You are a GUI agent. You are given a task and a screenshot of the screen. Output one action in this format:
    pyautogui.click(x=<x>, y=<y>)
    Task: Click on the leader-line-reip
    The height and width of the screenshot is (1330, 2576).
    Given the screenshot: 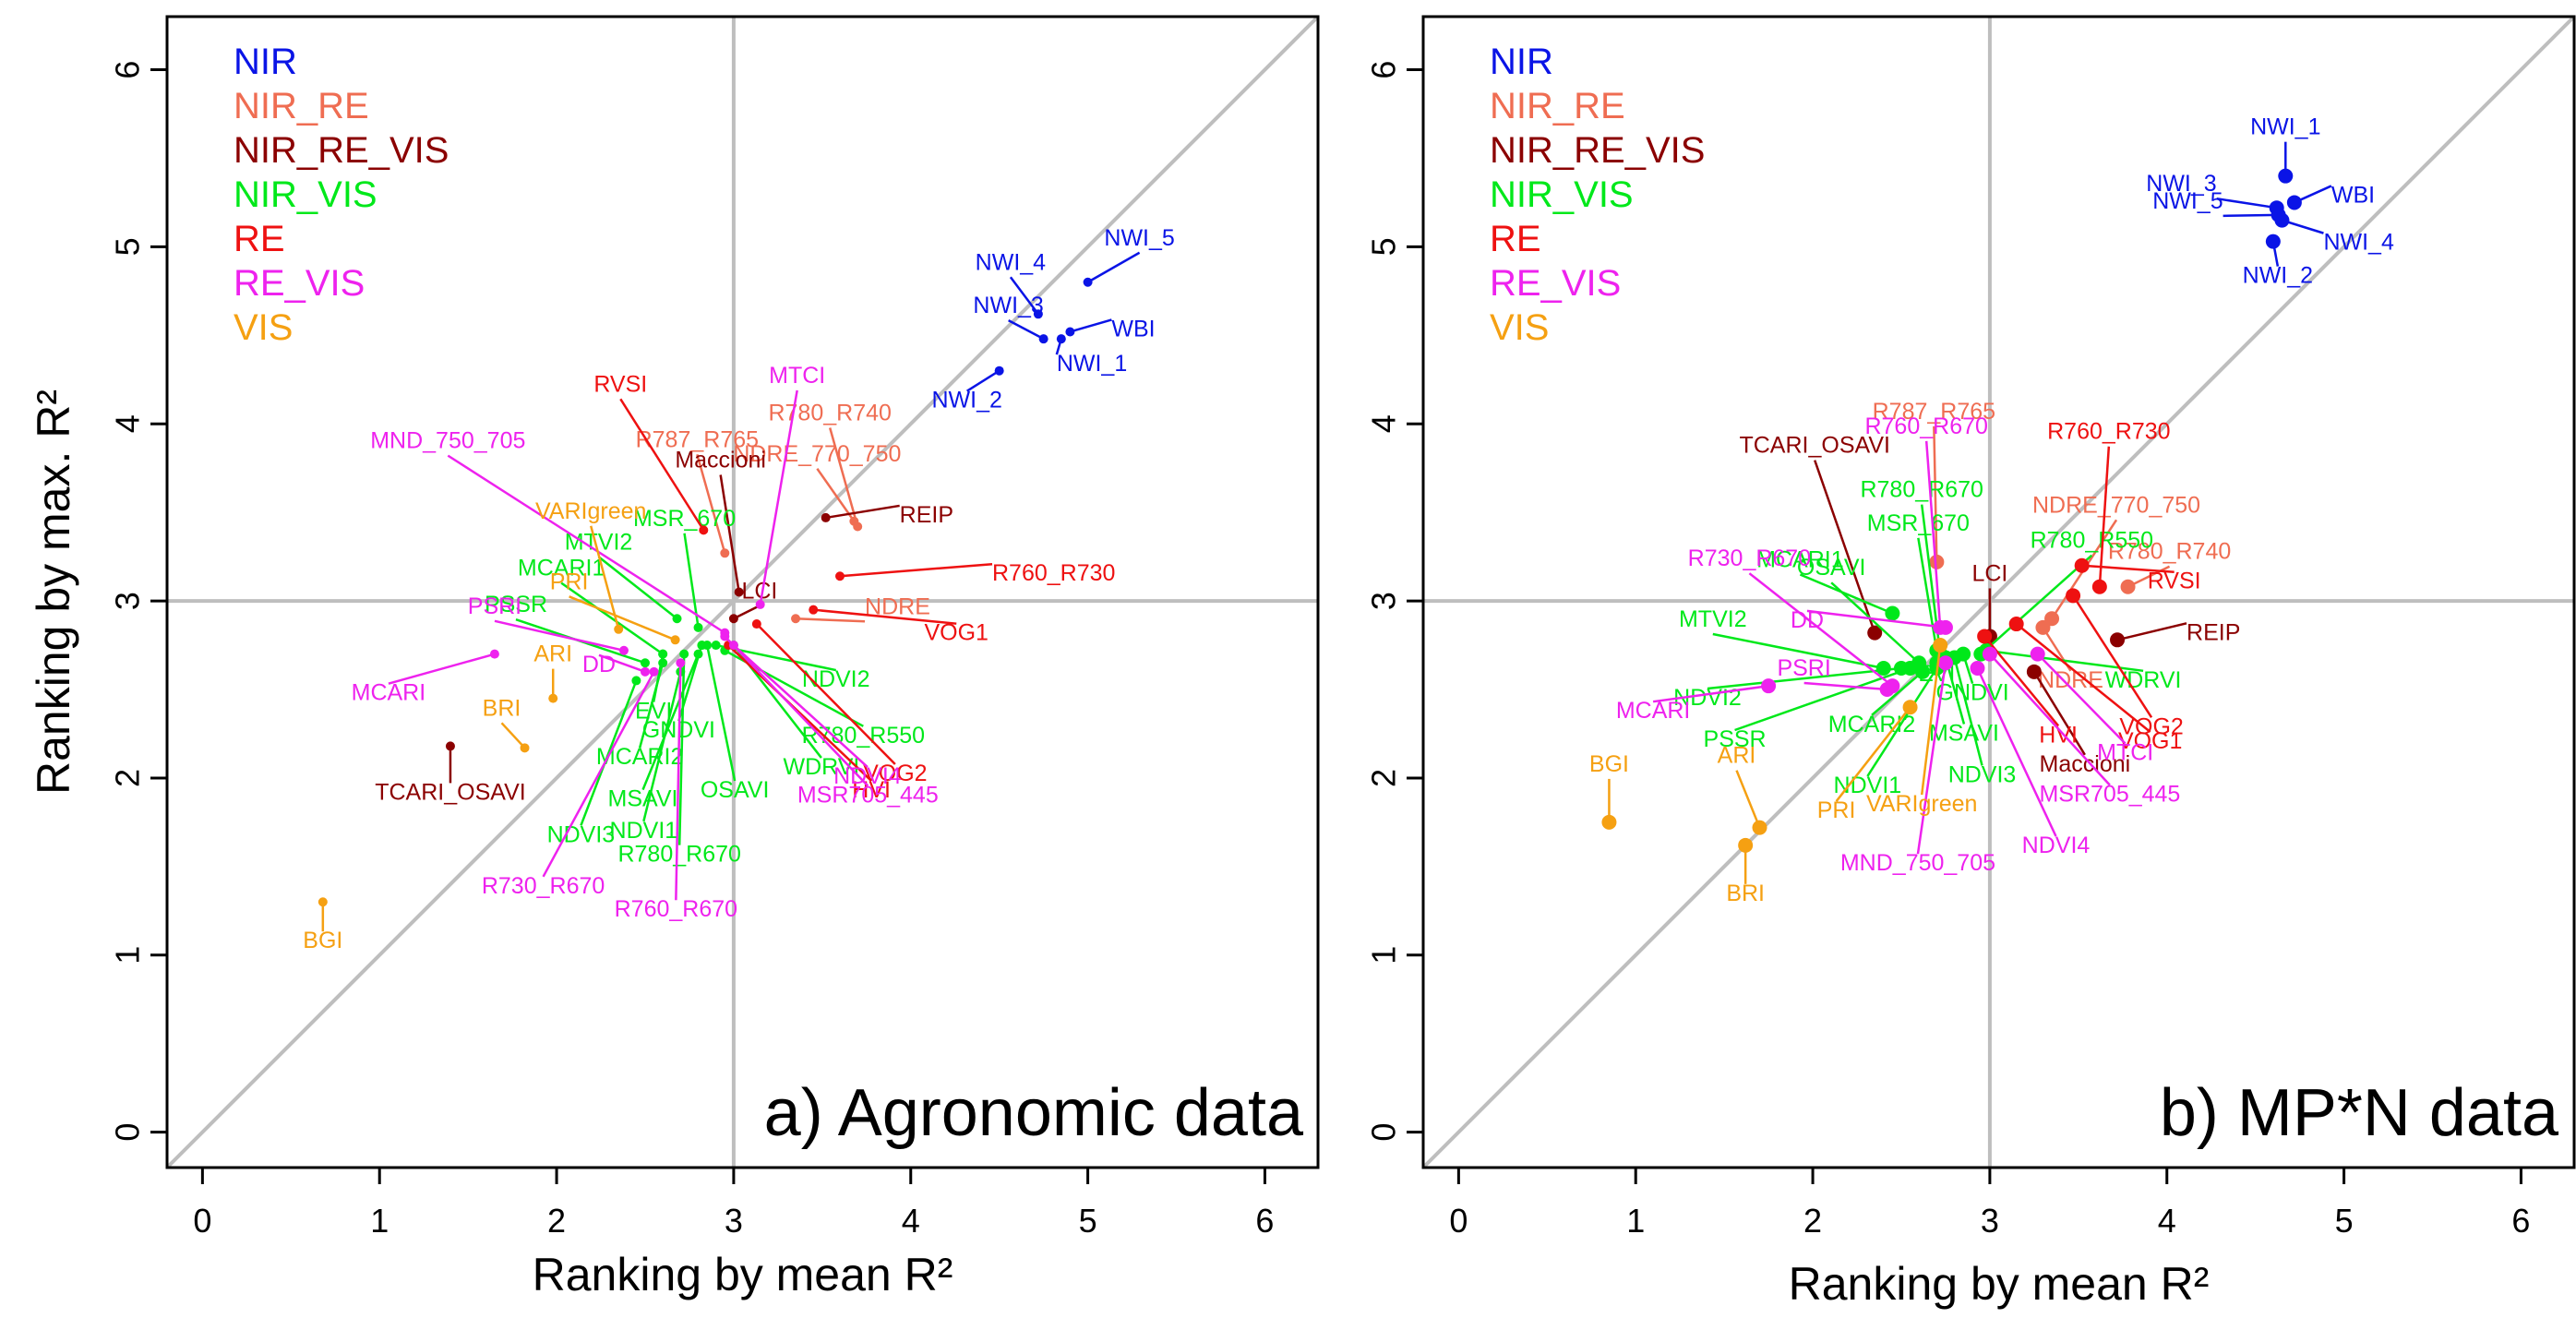 What is the action you would take?
    pyautogui.click(x=2151, y=632)
    